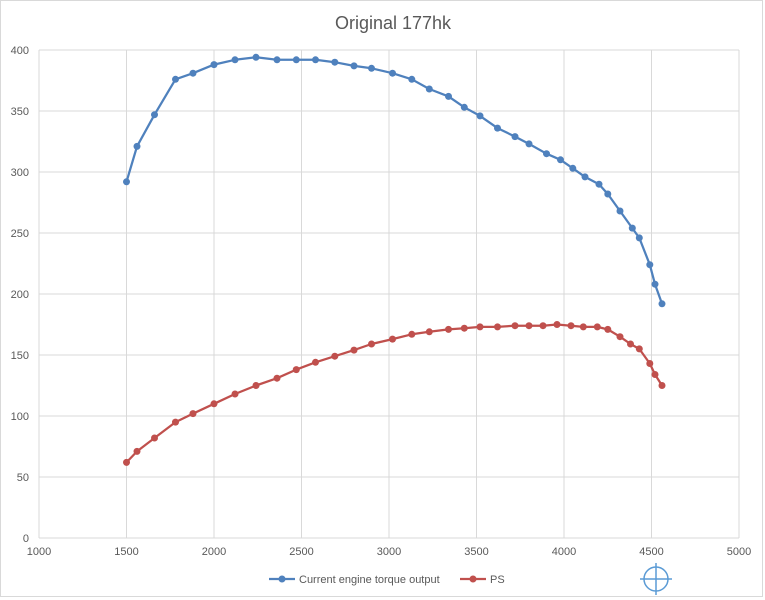  What do you see at coordinates (393, 23) in the screenshot?
I see `chart-title: Original 177hk` at bounding box center [393, 23].